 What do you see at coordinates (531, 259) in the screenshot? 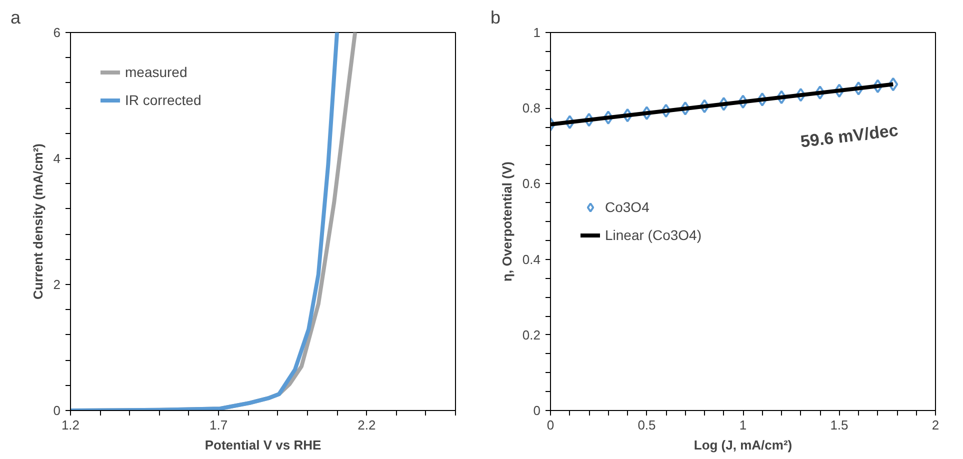
I see `y-tick-label: 0.4` at bounding box center [531, 259].